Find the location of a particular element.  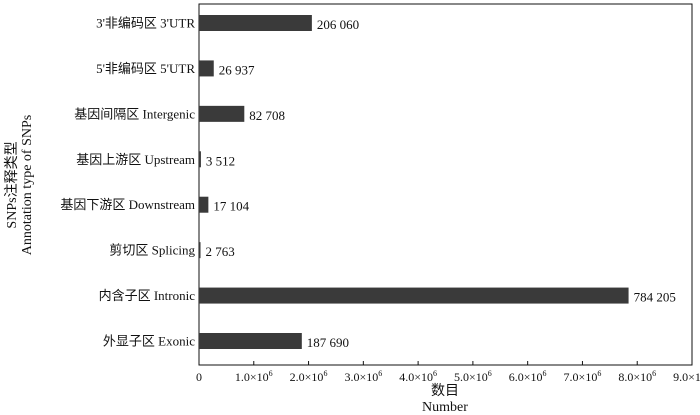

x-axis-title-en: Number is located at coordinates (445, 407).